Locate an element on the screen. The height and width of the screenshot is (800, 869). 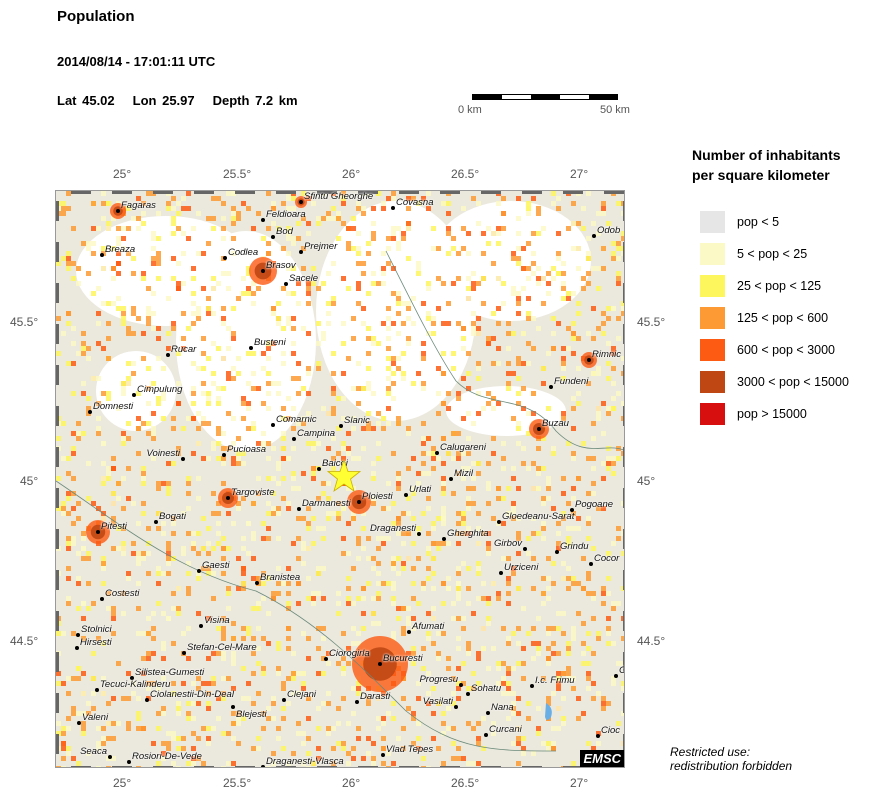
city-label: Gaesti is located at coordinates (216, 565).